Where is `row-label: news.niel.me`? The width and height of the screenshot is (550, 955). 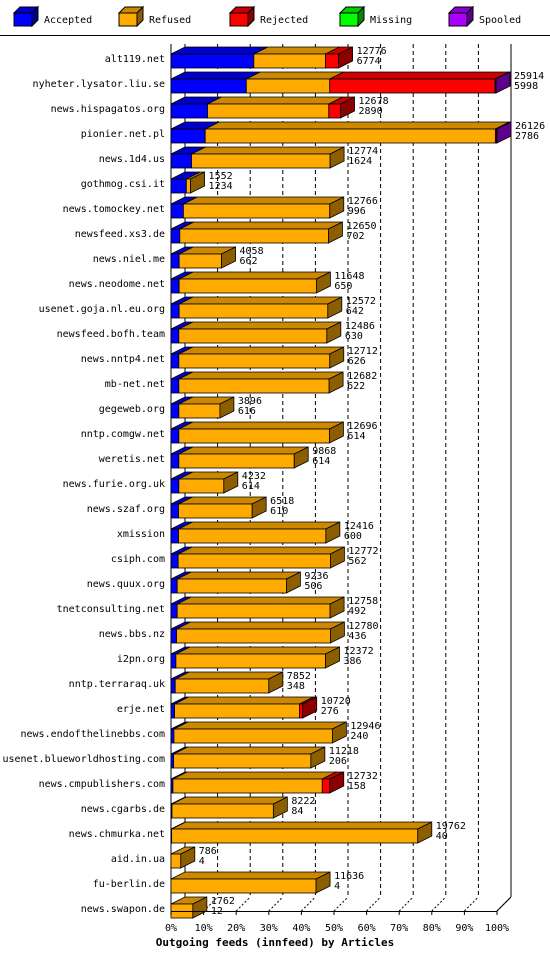
row-label: news.niel.me is located at coordinates (129, 259).